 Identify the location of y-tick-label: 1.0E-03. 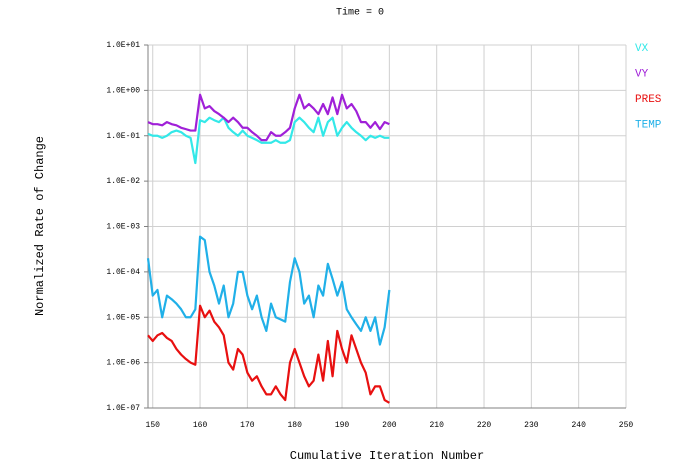
(123, 227).